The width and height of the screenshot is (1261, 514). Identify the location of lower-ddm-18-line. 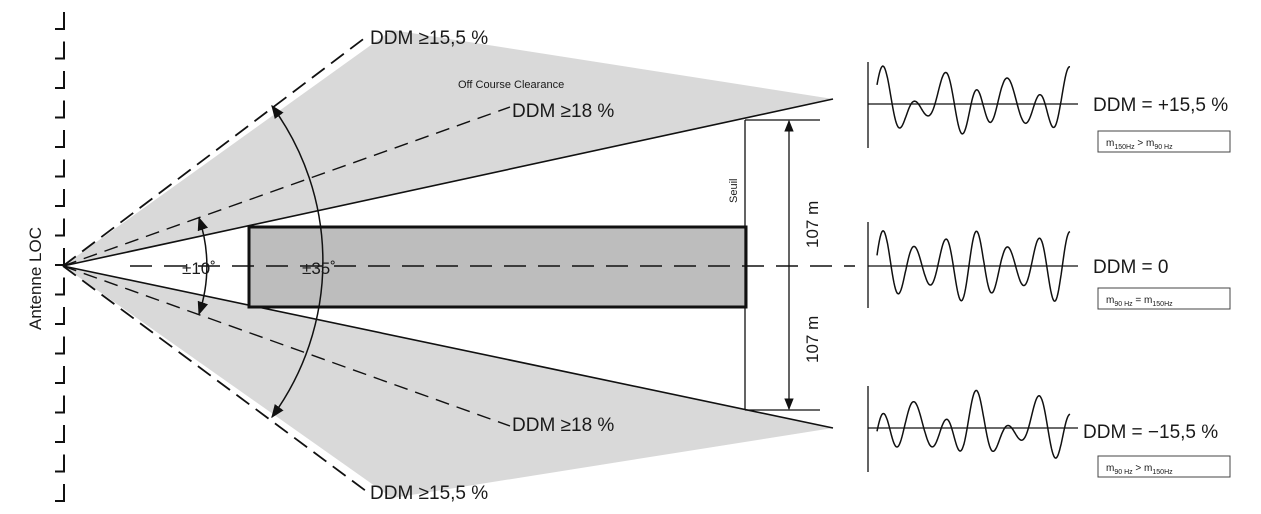
(286, 346).